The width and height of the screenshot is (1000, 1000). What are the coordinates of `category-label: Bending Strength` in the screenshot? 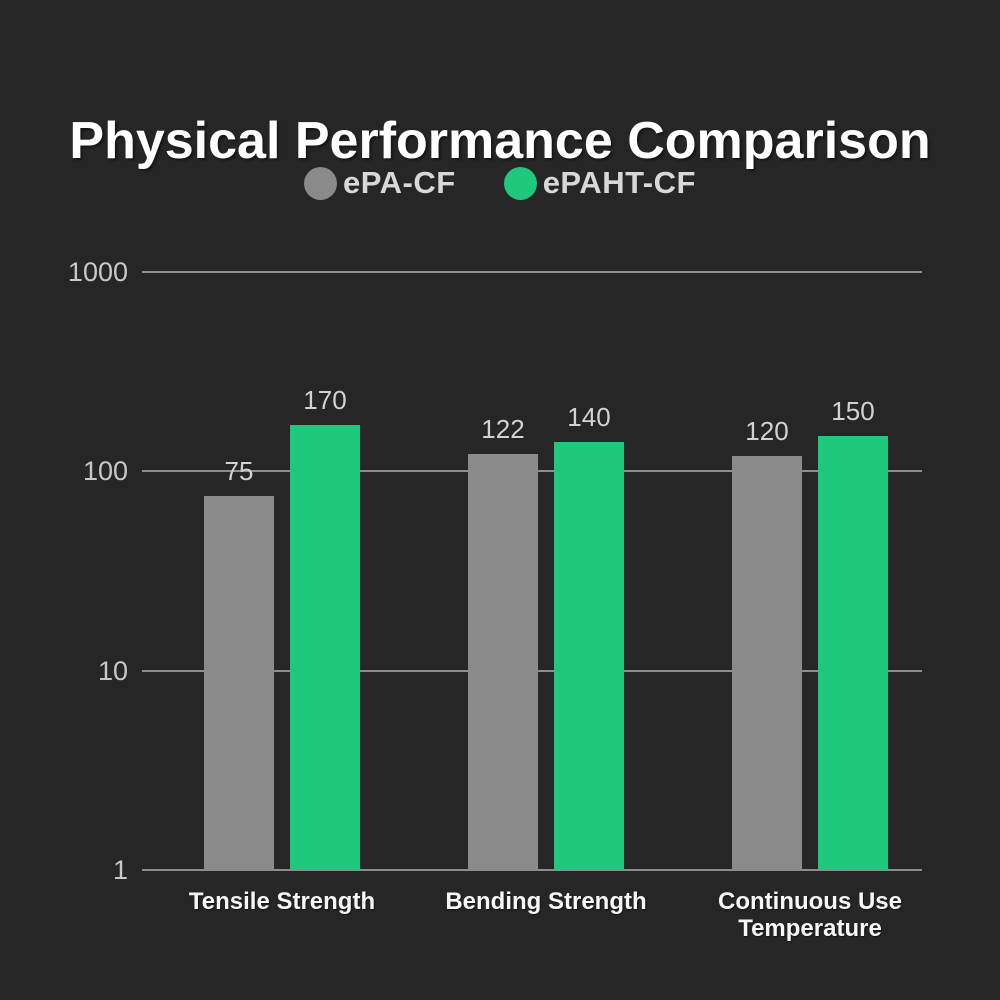 It's located at (546, 901).